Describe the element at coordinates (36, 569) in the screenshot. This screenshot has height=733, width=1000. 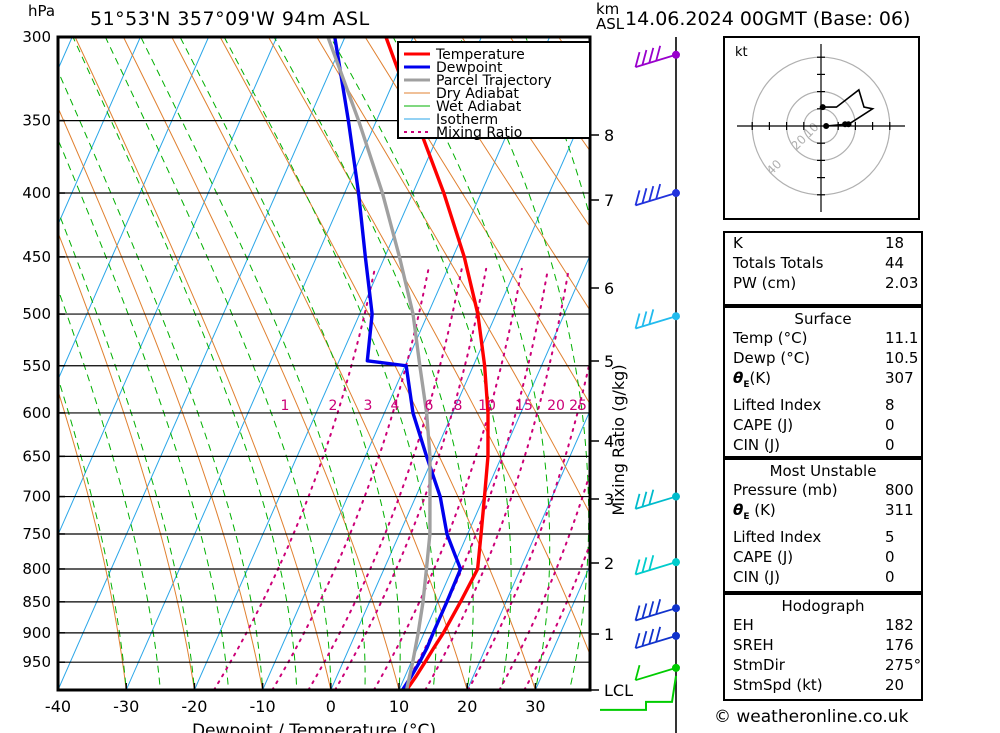
I see `pressure-tick-label: 800` at that location.